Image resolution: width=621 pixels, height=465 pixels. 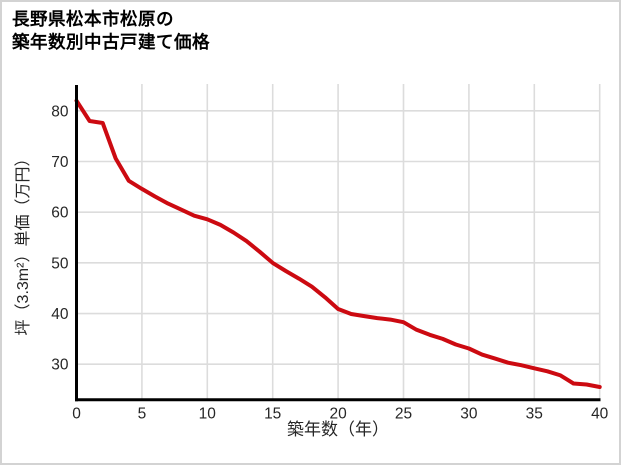 I want to click on chart-title-line1: 長野県松本市松原の, so click(x=93, y=19).